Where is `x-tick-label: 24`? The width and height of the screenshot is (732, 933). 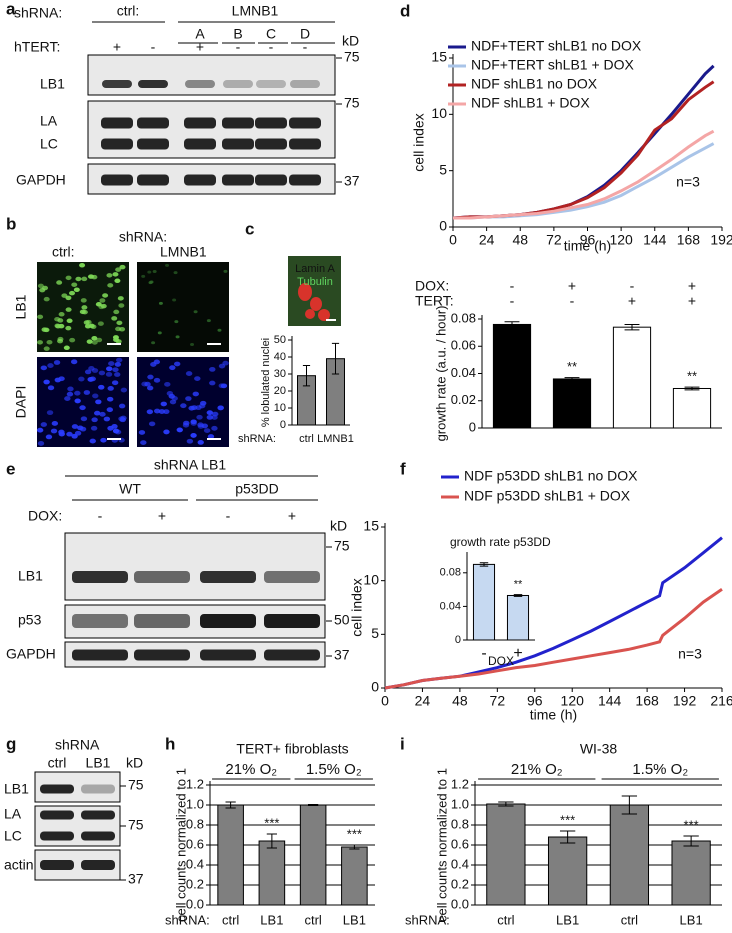 x-tick-label: 24 is located at coordinates (487, 240).